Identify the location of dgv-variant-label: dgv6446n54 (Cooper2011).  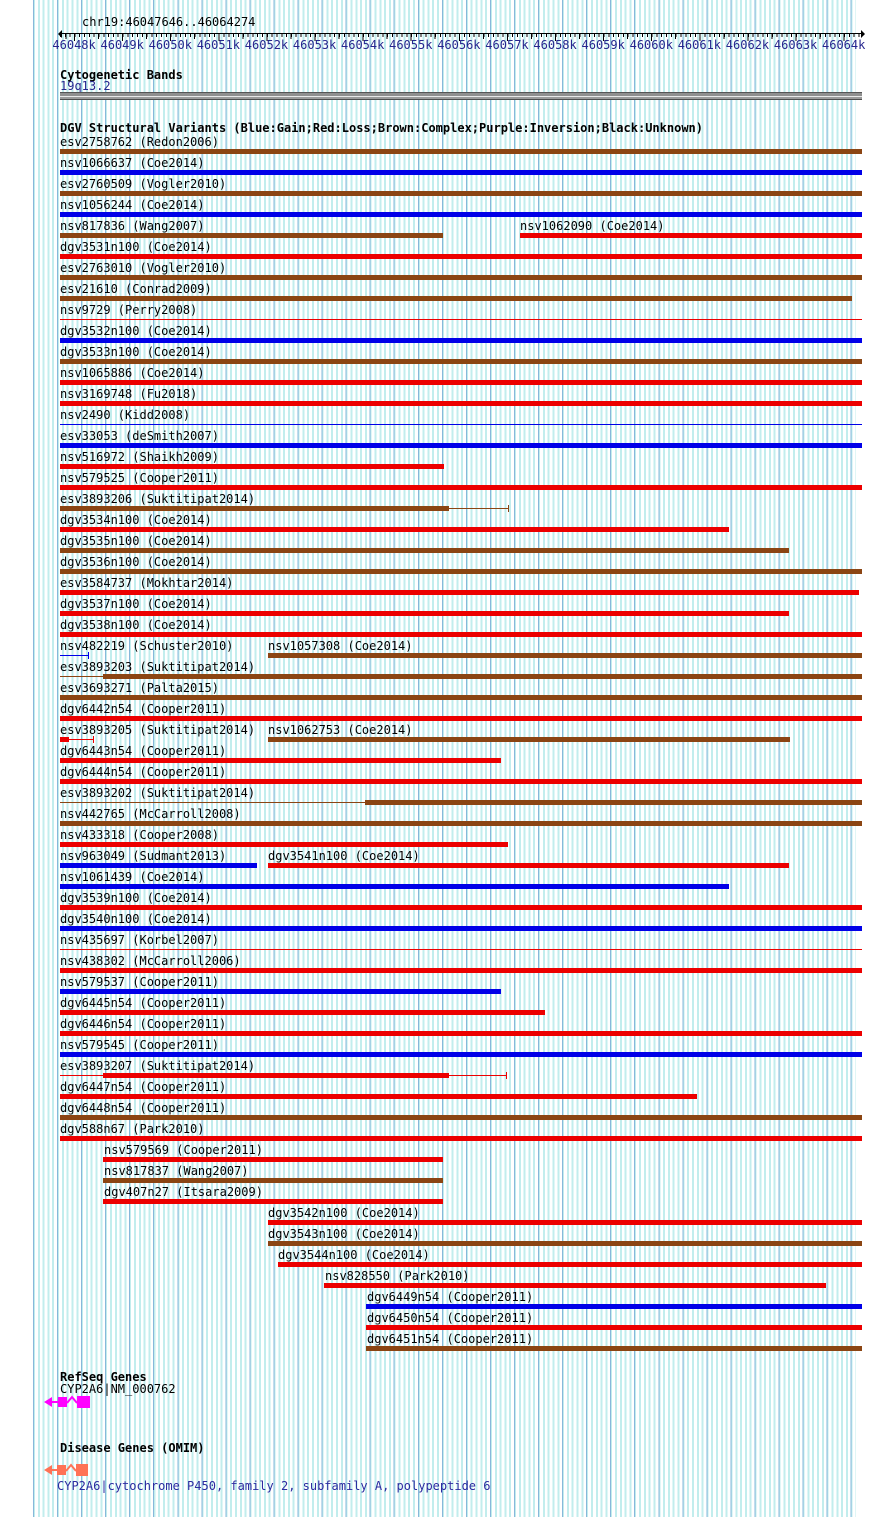
(143, 1024).